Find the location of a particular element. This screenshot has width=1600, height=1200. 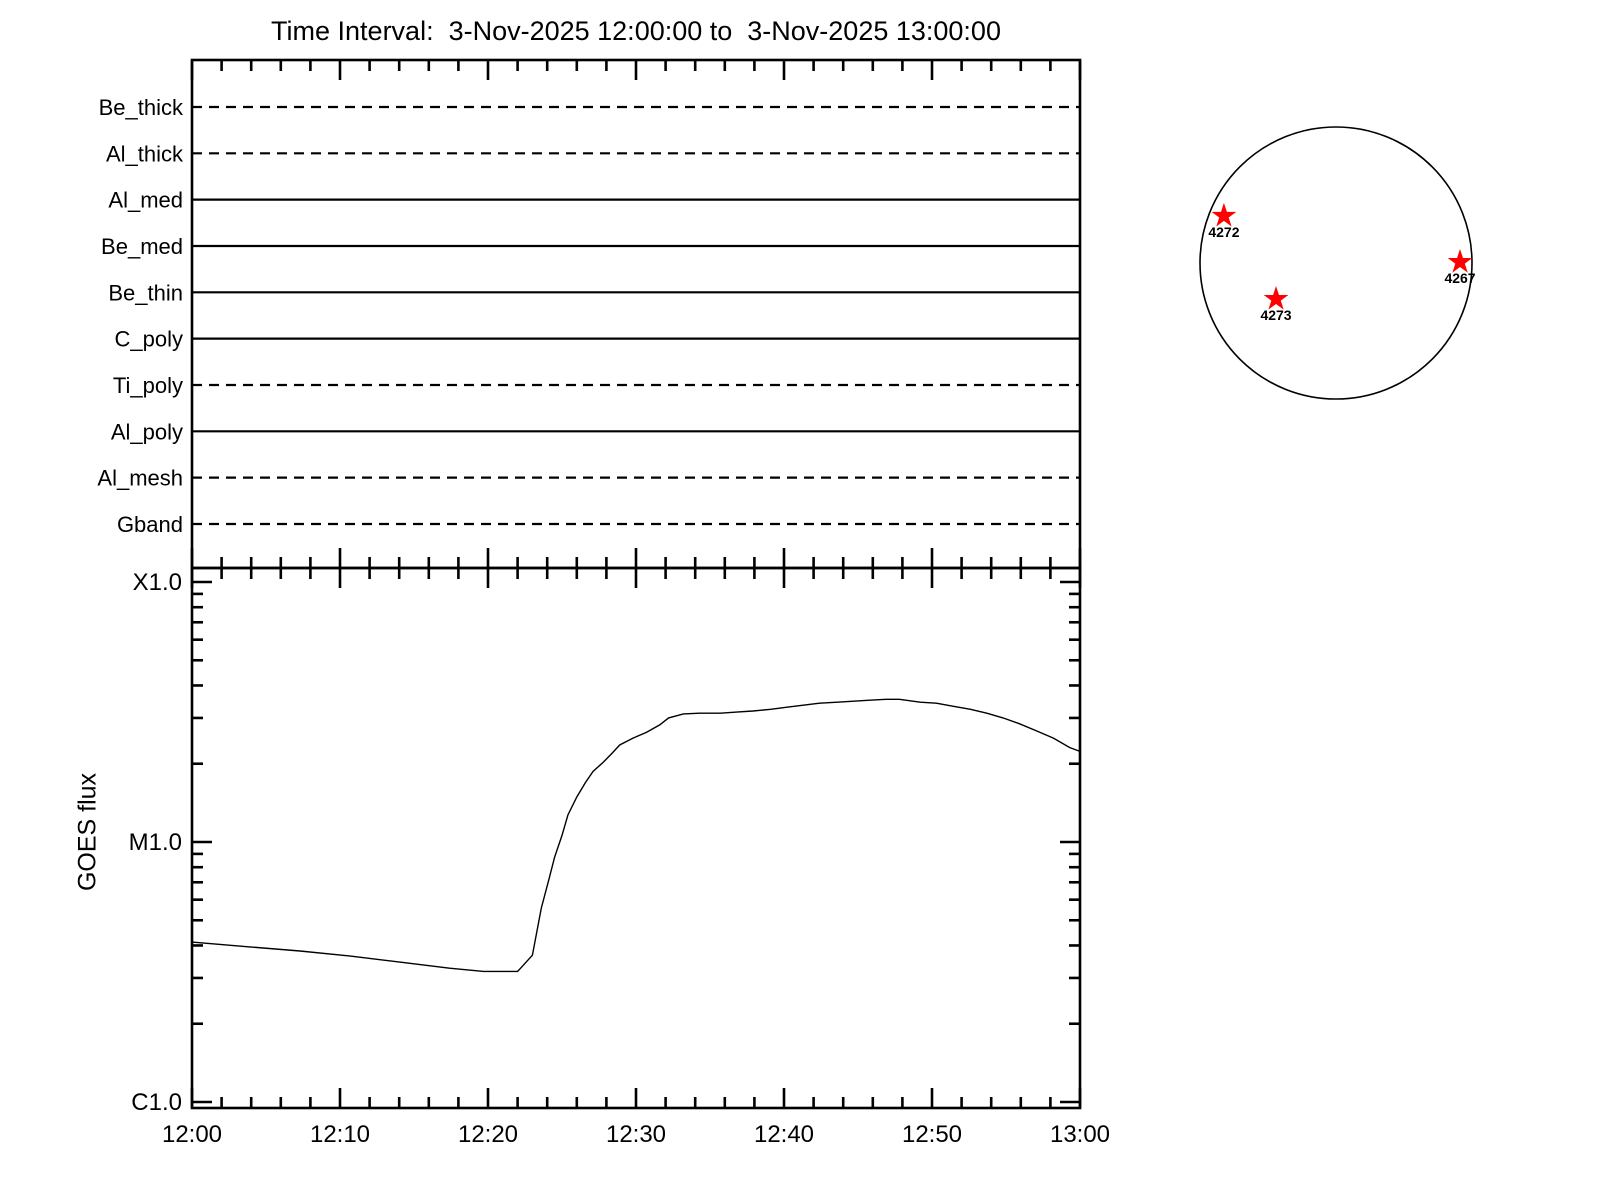

filter-label-Al_poly: Al_poly is located at coordinates (147, 431).